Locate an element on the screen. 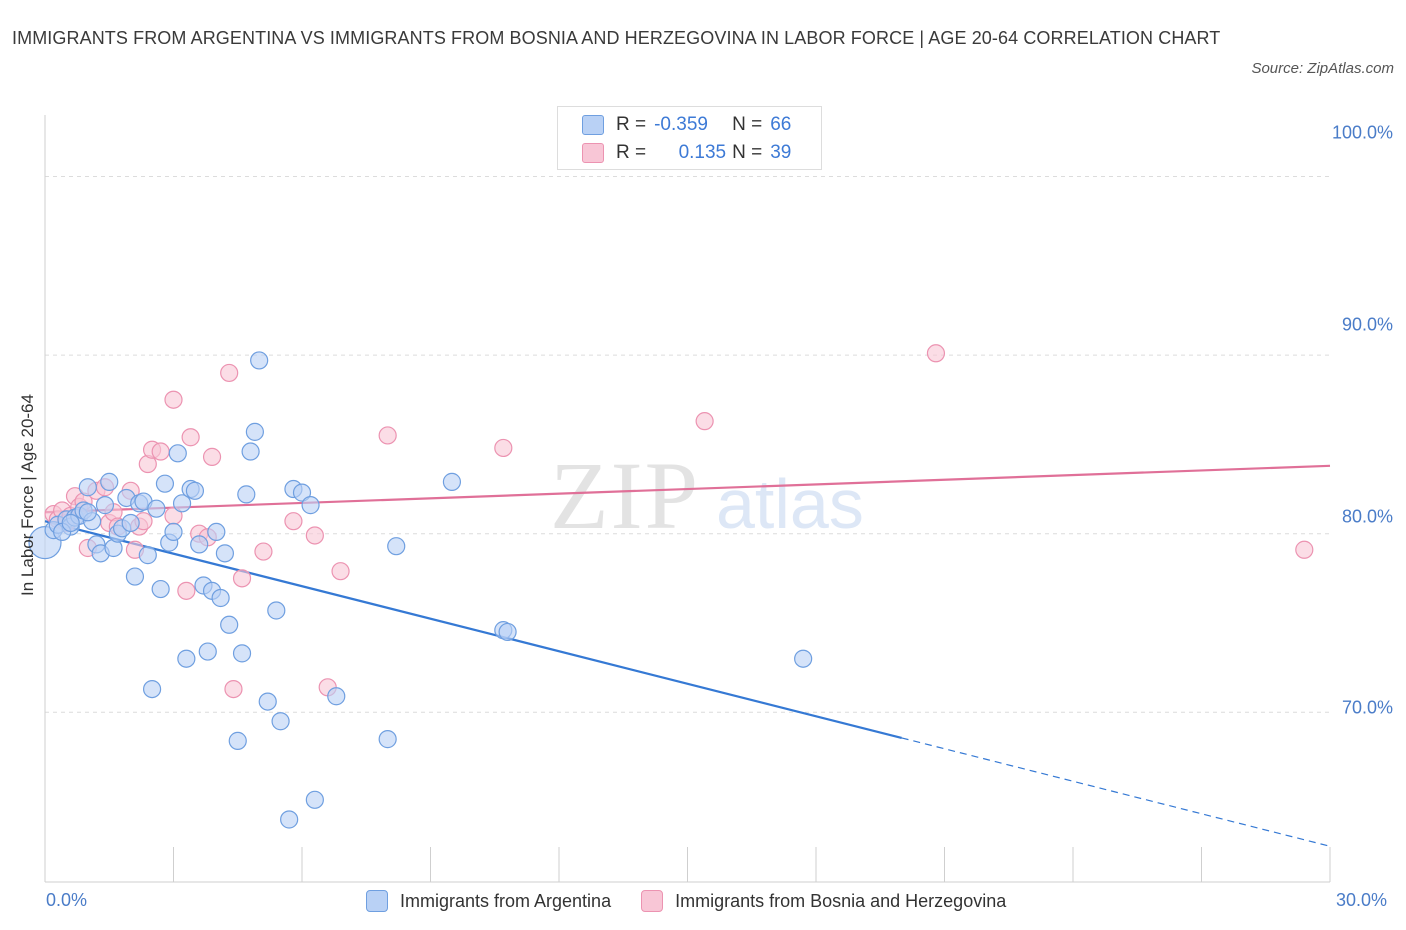  trend-line is located at coordinates (687, 489).